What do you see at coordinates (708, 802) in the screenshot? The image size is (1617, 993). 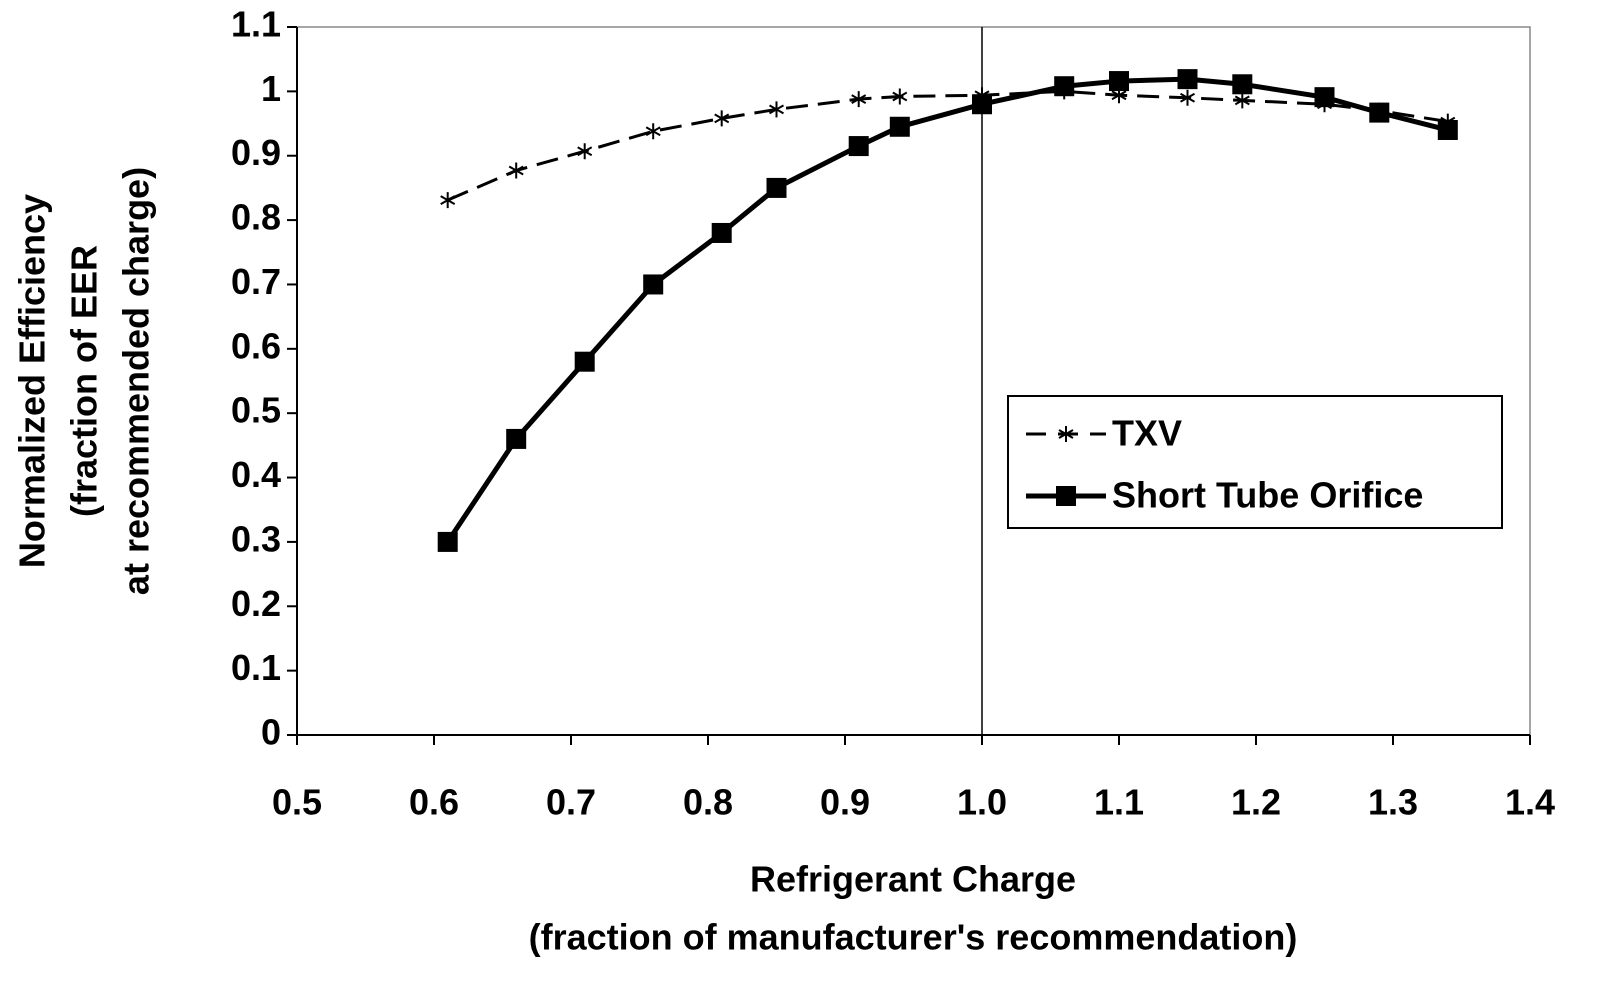 I see `x-tick-label: 0.8` at bounding box center [708, 802].